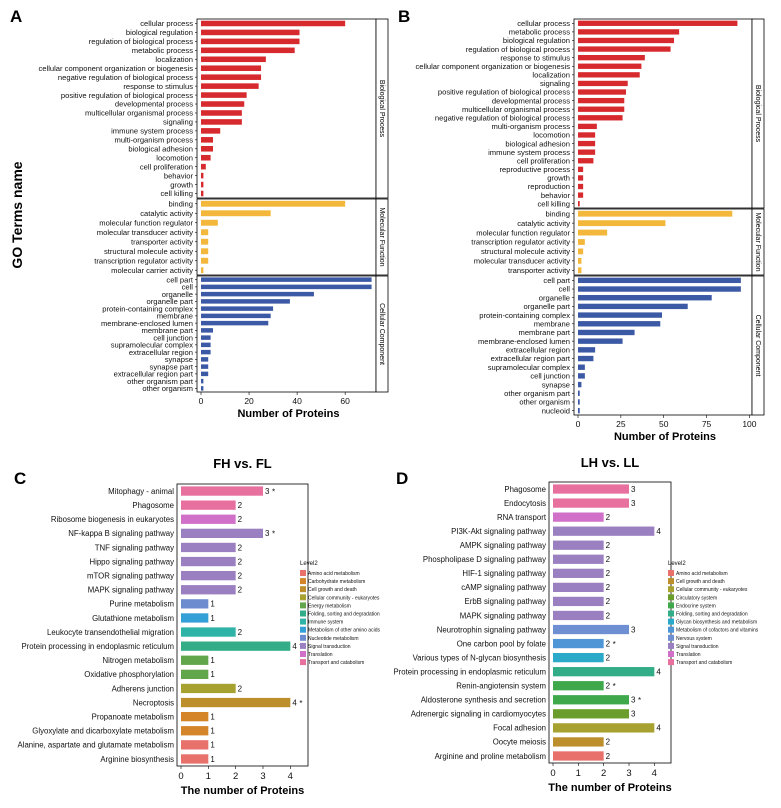 This screenshot has height=808, width=781. I want to click on x-tick-label-c: 2, so click(235, 776).